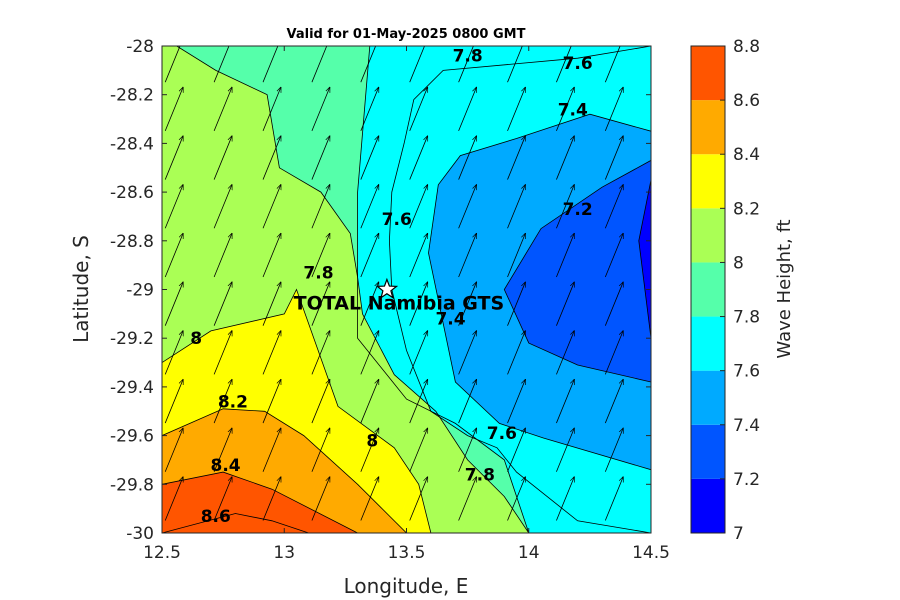 The width and height of the screenshot is (900, 600). I want to click on x-axis-label: Longitude, E, so click(406, 586).